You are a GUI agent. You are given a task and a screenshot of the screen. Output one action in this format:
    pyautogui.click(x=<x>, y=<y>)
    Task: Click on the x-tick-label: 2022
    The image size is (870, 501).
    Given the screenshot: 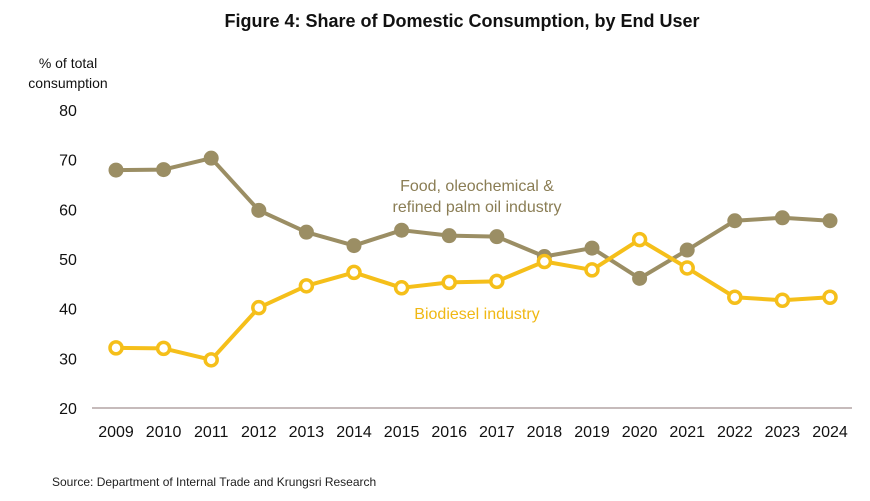 What is the action you would take?
    pyautogui.click(x=735, y=432)
    